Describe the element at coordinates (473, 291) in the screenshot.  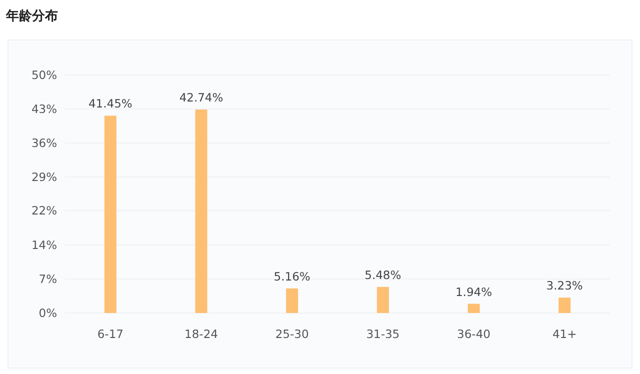
I see `data-label: 1.94%` at that location.